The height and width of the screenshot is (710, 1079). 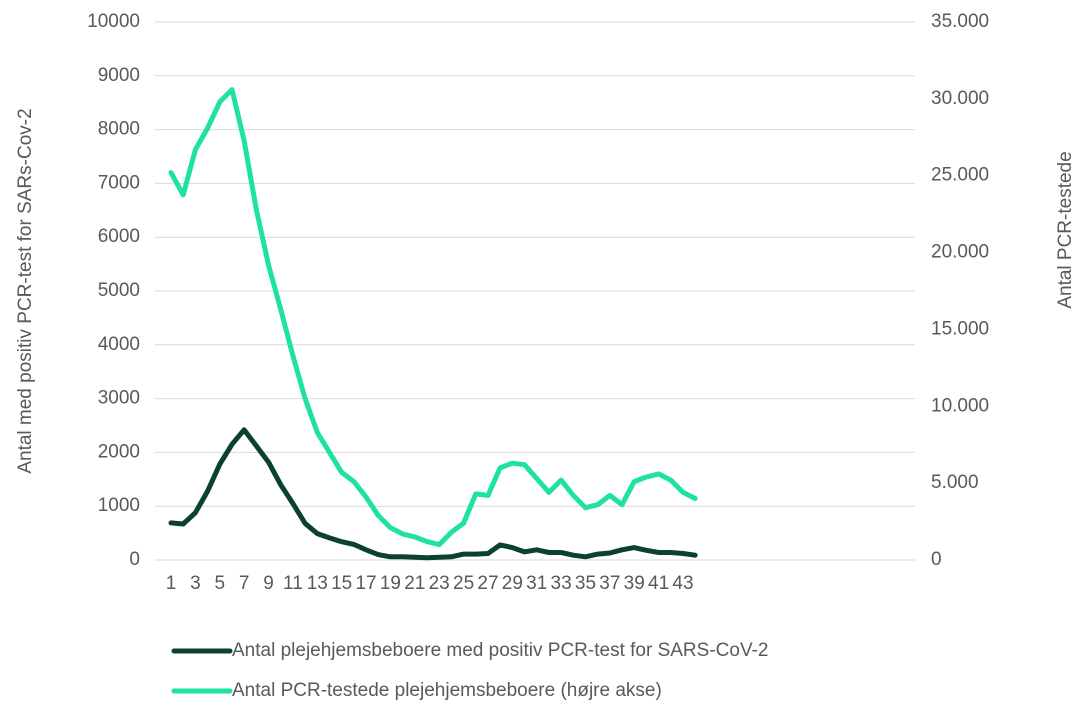 What do you see at coordinates (1065, 229) in the screenshot?
I see `y2-axis-label: Antal PCR-testede` at bounding box center [1065, 229].